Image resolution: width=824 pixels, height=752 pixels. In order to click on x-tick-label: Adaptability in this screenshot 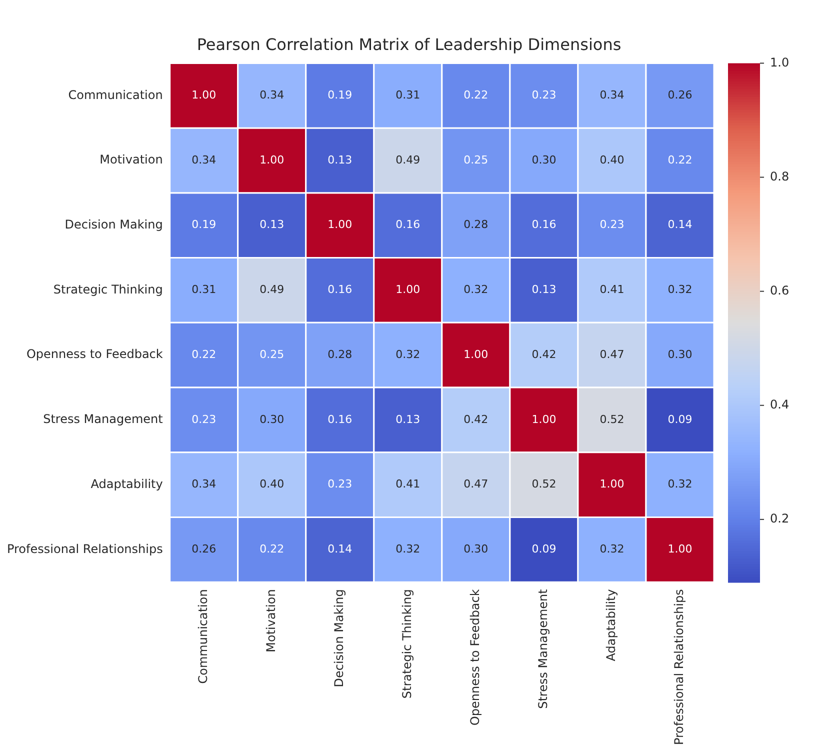, I will do `click(611, 625)`.